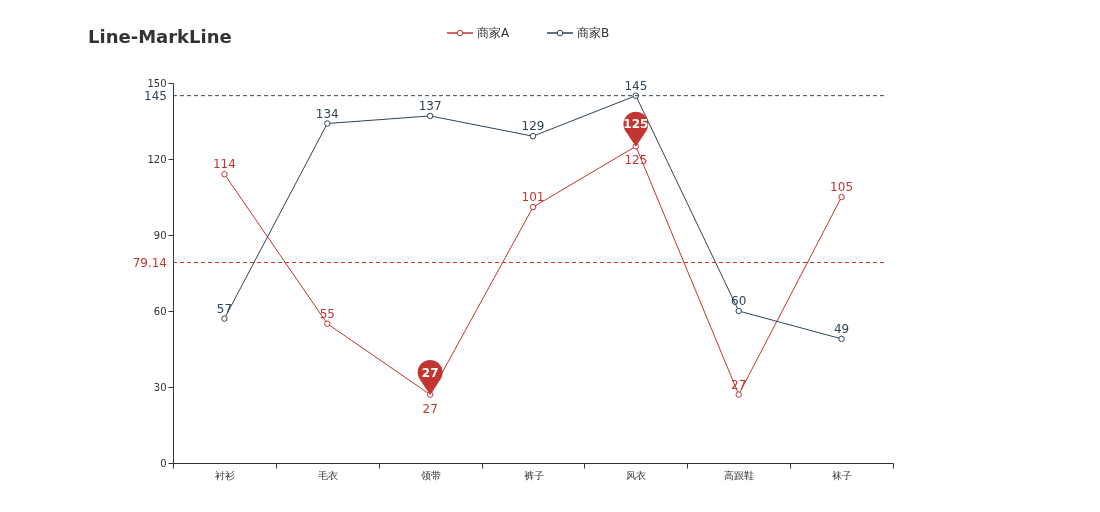 The image size is (1100, 512). I want to click on y-tick-label: 120, so click(157, 159).